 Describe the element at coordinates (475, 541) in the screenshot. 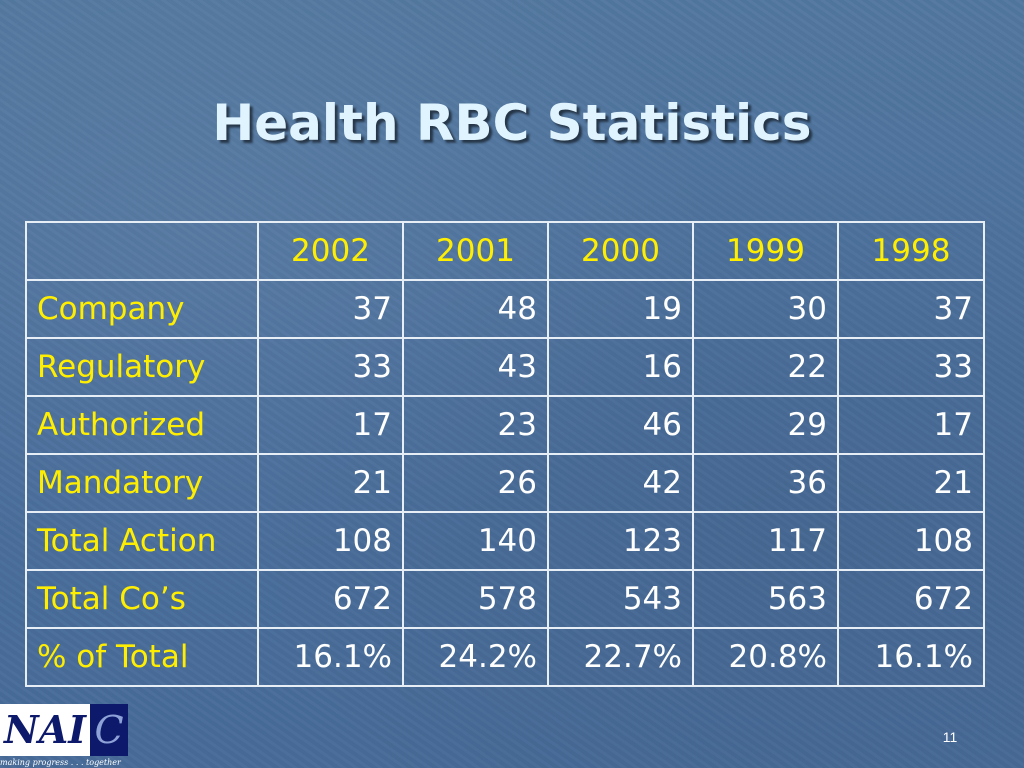

I see `table-cell: 140` at that location.